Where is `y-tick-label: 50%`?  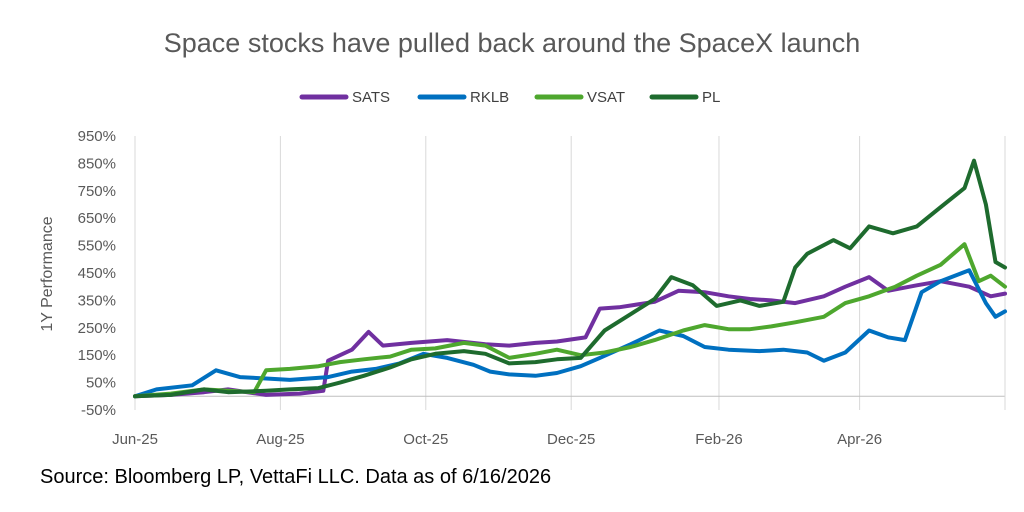 y-tick-label: 50% is located at coordinates (101, 383).